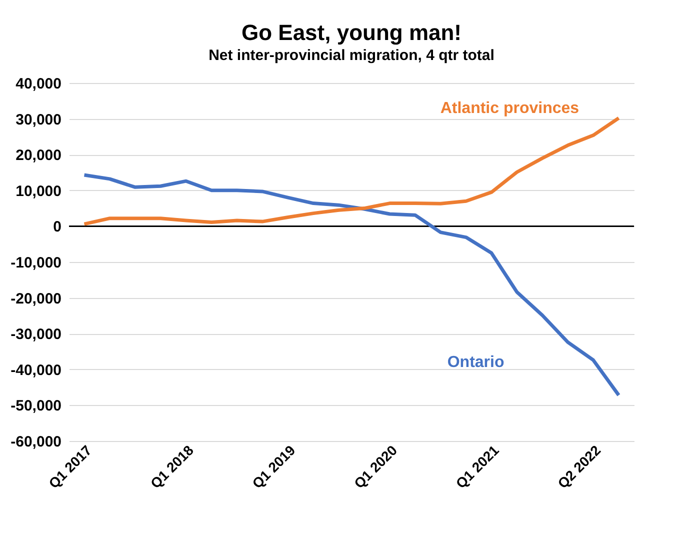 This screenshot has height=552, width=691. Describe the element at coordinates (57, 227) in the screenshot. I see `y-tick-label: 0` at that location.